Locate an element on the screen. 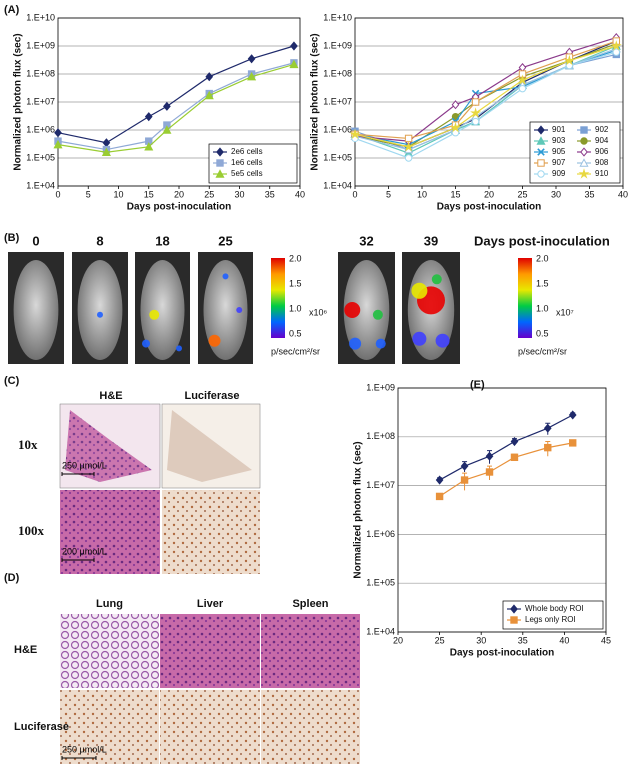 This screenshot has height=770, width=634. legend-label: 908 is located at coordinates (602, 162).